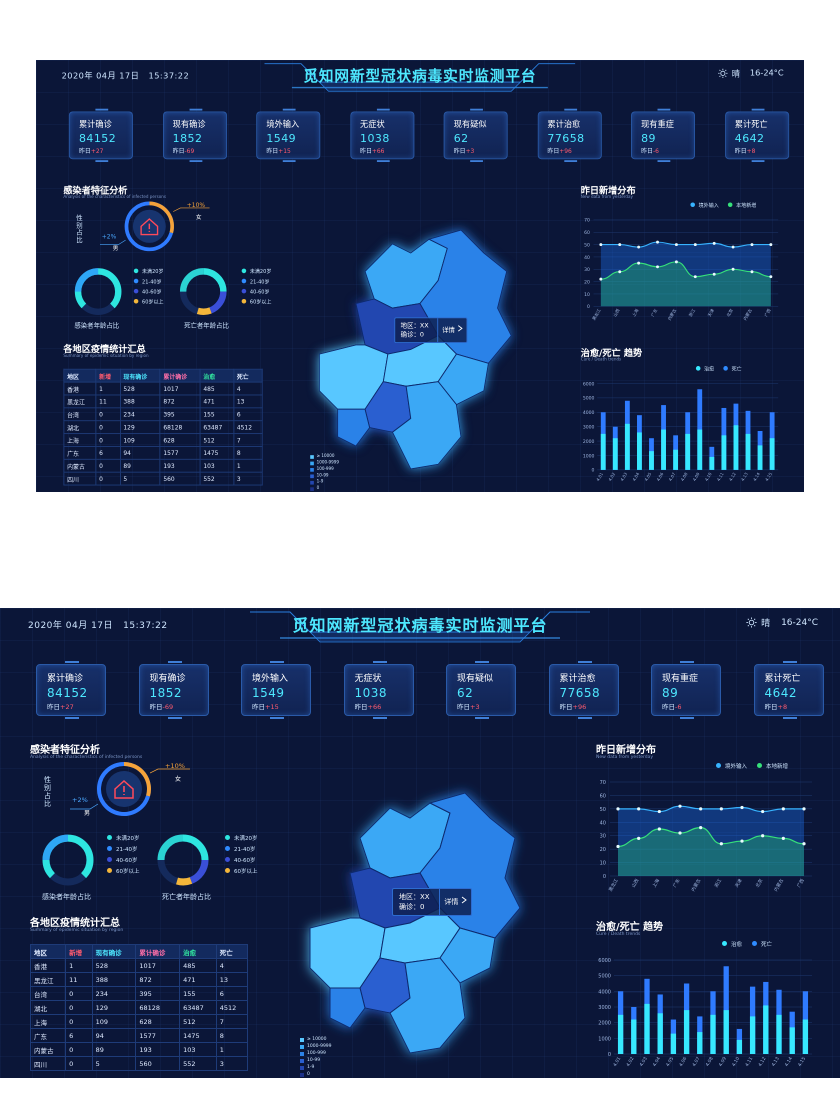 Image resolution: width=840 pixels, height=1120 pixels. What do you see at coordinates (173, 690) in the screenshot?
I see `stat-card: 现有确诊 1852 昨日-69` at bounding box center [173, 690].